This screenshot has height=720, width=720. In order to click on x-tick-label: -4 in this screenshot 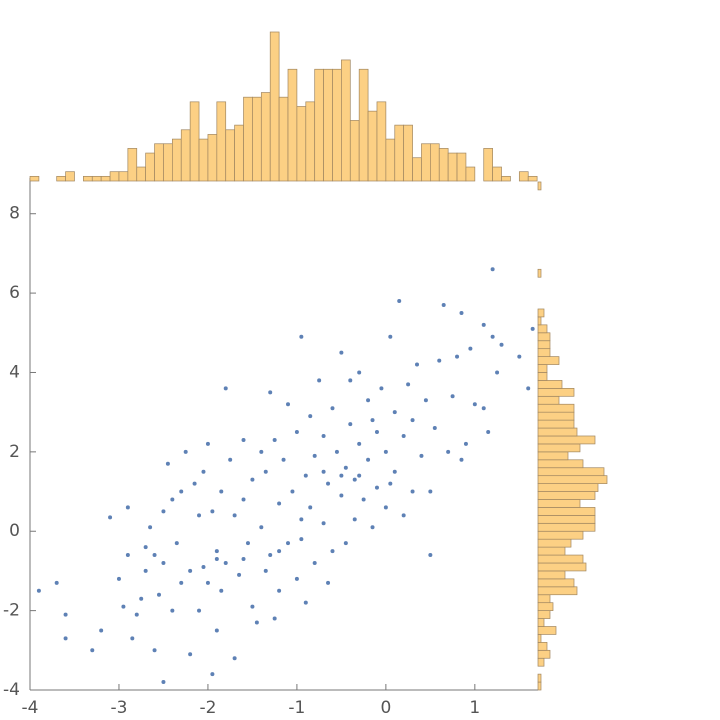, I will do `click(30, 708)`.